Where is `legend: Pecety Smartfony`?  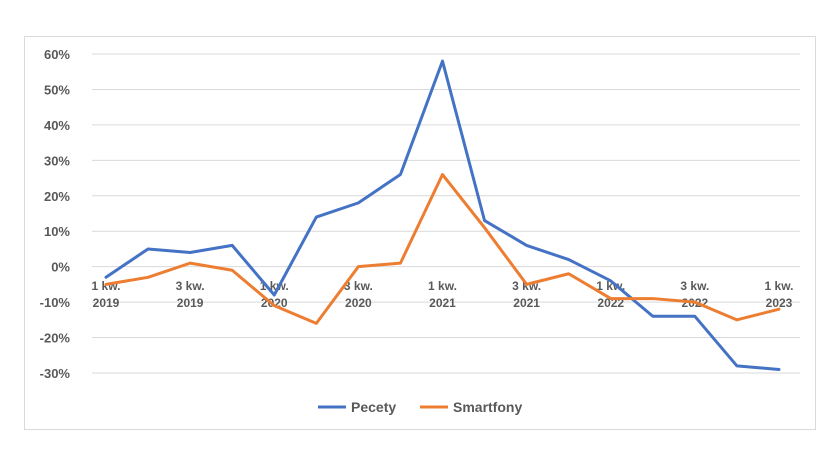
legend: Pecety Smartfony is located at coordinates (420, 407).